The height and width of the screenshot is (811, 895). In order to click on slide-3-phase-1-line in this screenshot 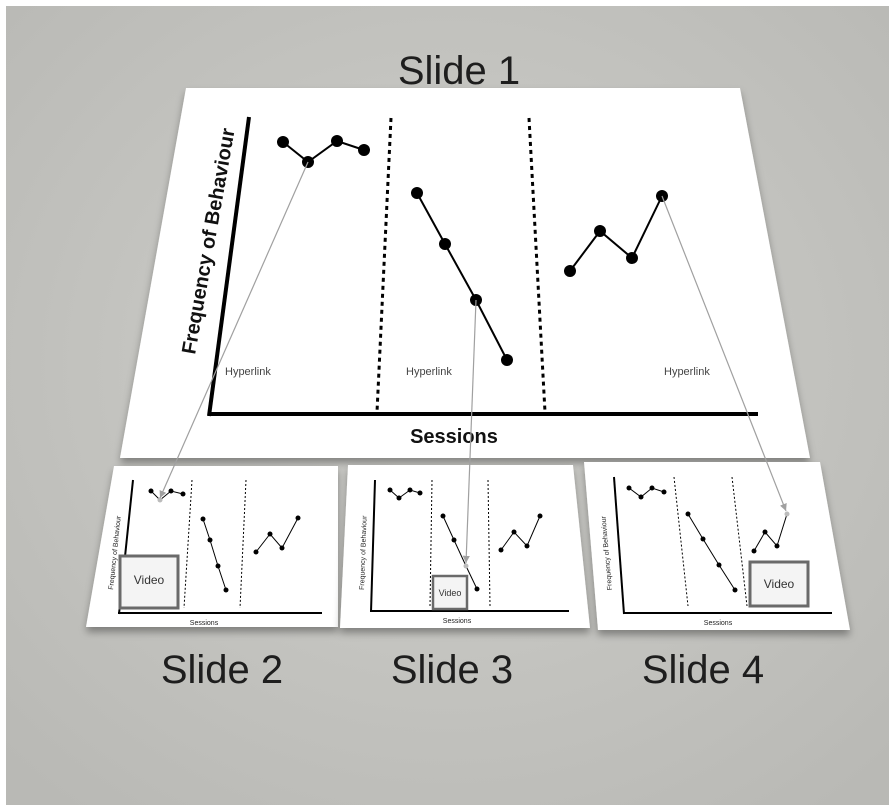, I will do `click(405, 494)`.